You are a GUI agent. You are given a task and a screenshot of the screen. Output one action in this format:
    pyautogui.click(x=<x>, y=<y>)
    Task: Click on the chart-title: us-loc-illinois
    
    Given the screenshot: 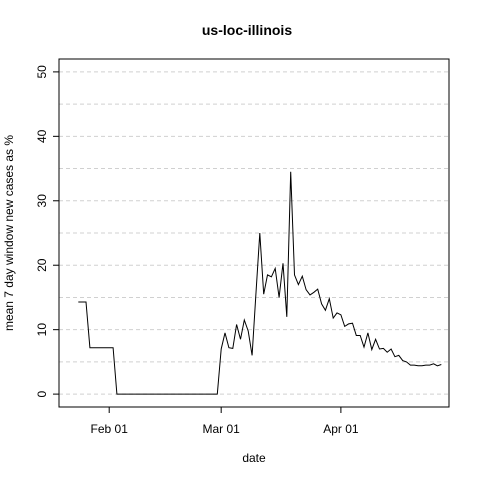 What is the action you would take?
    pyautogui.click(x=247, y=30)
    